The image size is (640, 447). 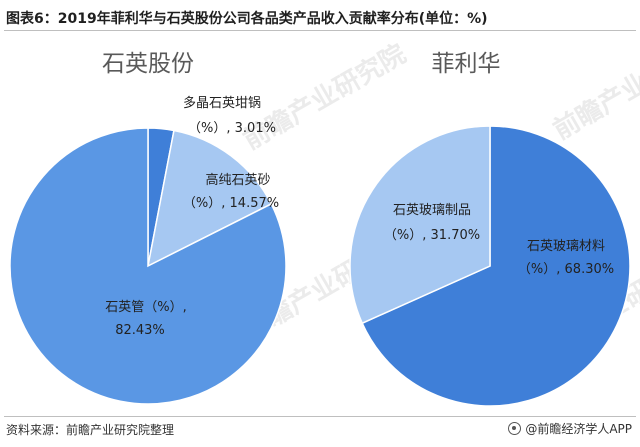 What do you see at coordinates (320, 30) in the screenshot?
I see `title-divider` at bounding box center [320, 30].